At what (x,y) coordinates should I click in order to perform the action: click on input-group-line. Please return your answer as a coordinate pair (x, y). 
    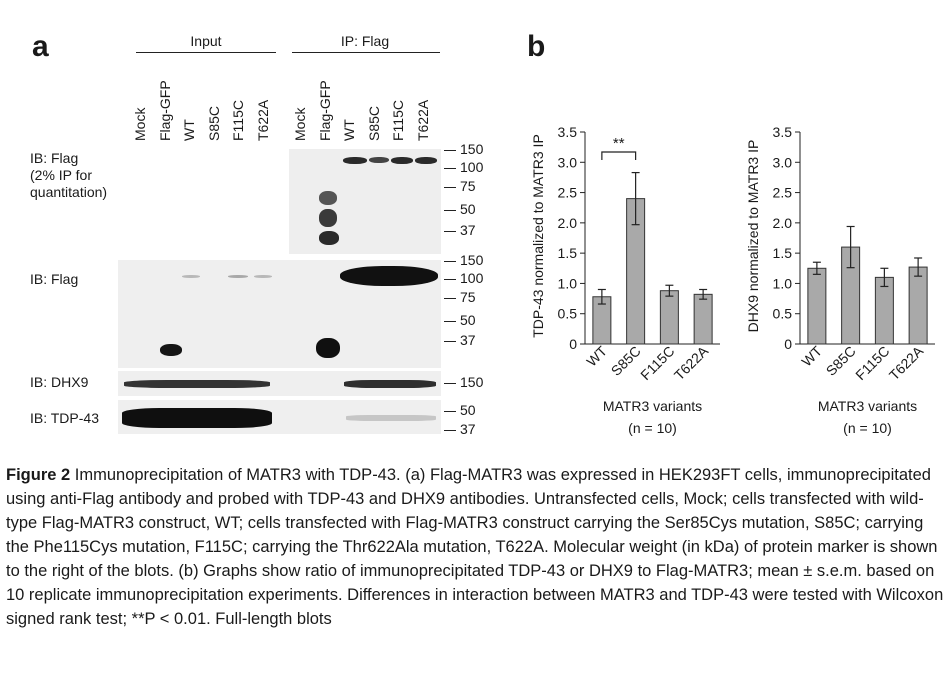
    Looking at the image, I should click on (206, 52).